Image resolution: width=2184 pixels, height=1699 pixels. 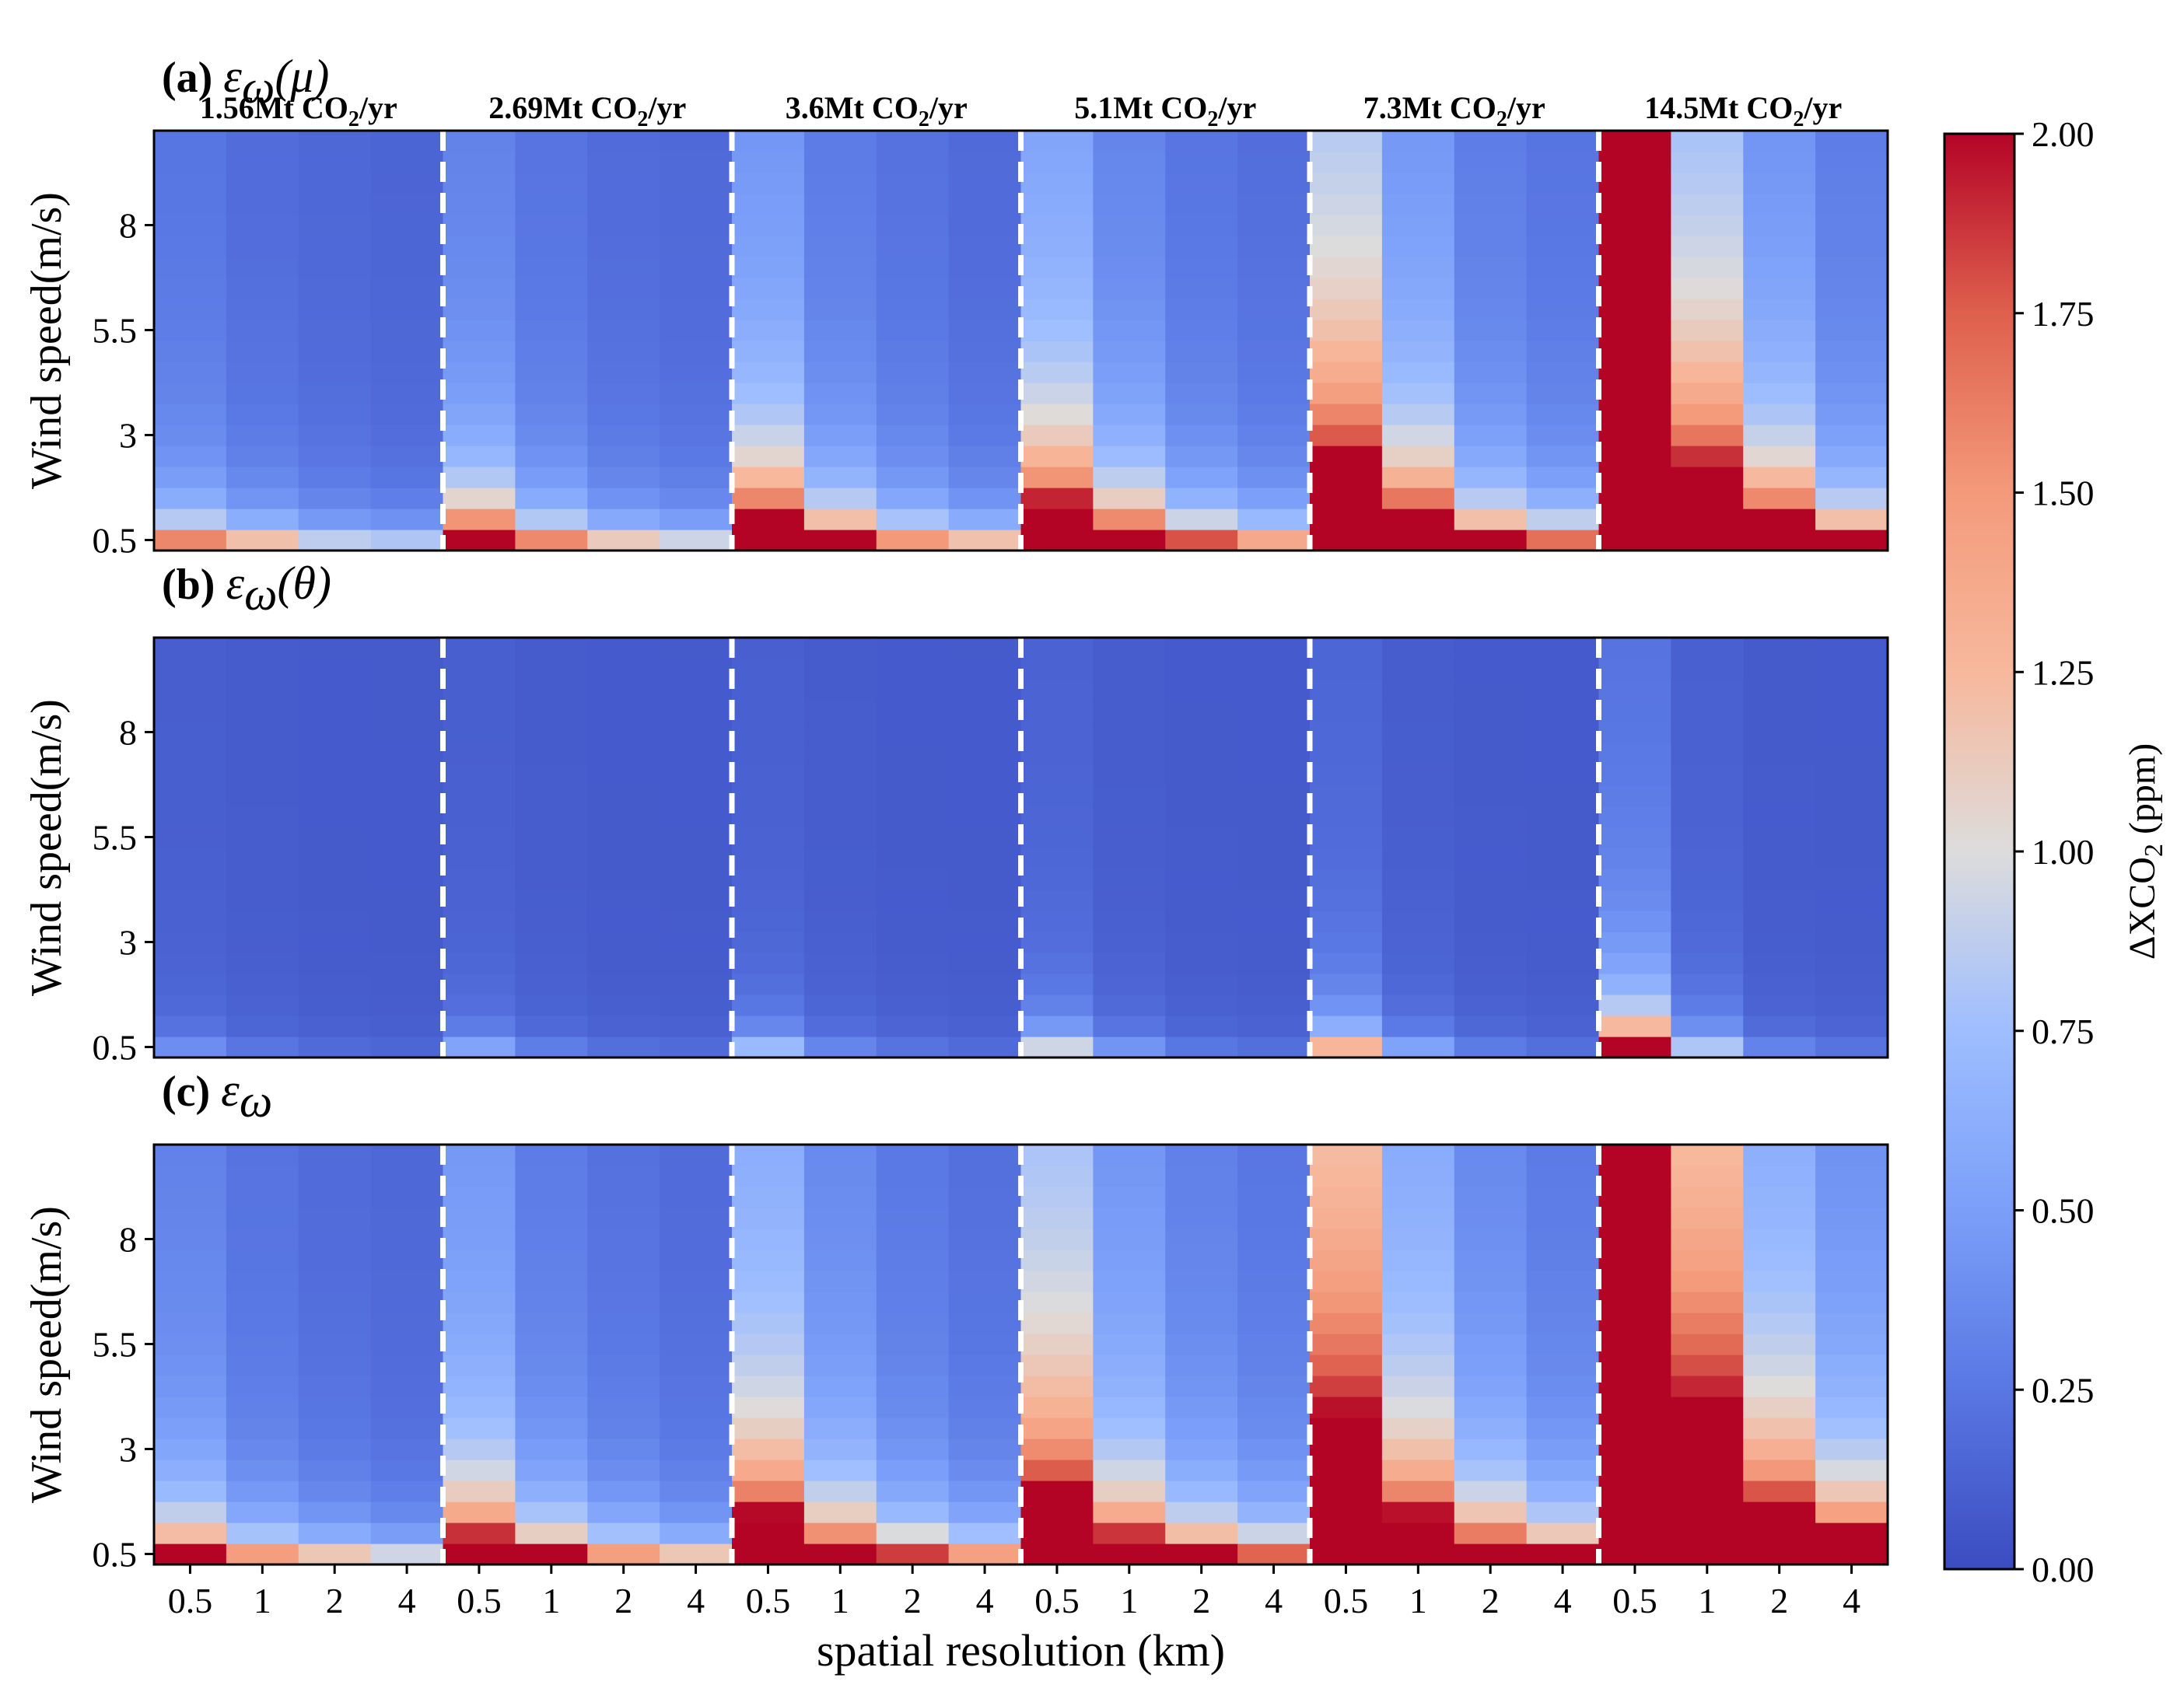 What do you see at coordinates (2064, 1569) in the screenshot?
I see `colorbar-tick-label: 0.00` at bounding box center [2064, 1569].